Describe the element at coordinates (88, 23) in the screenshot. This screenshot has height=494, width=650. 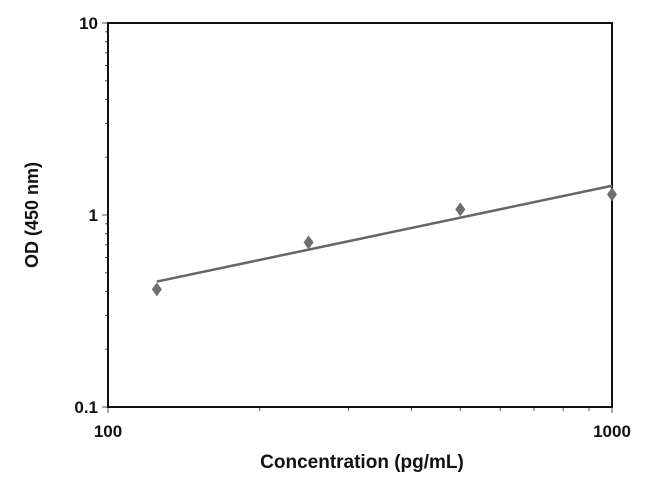
I see `y-tick-label: 10` at that location.